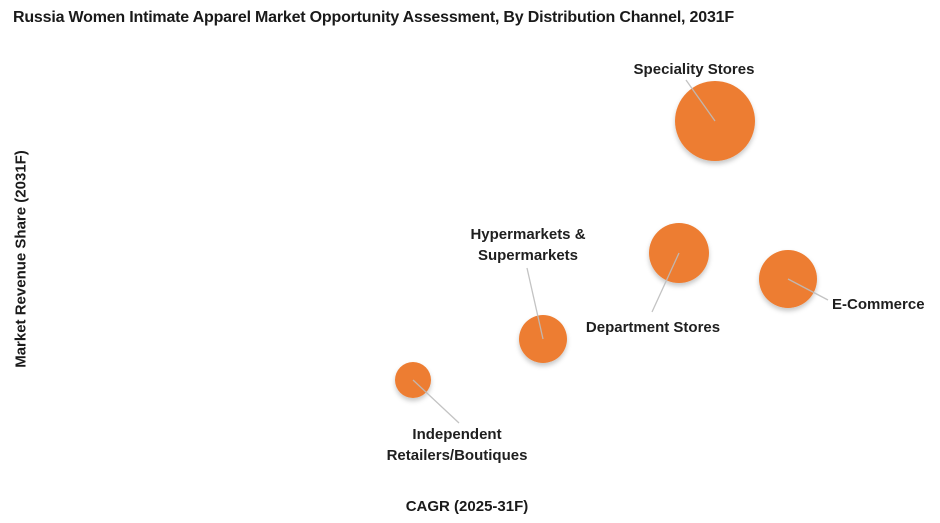  I want to click on leader-line-e-commerce, so click(808, 289).